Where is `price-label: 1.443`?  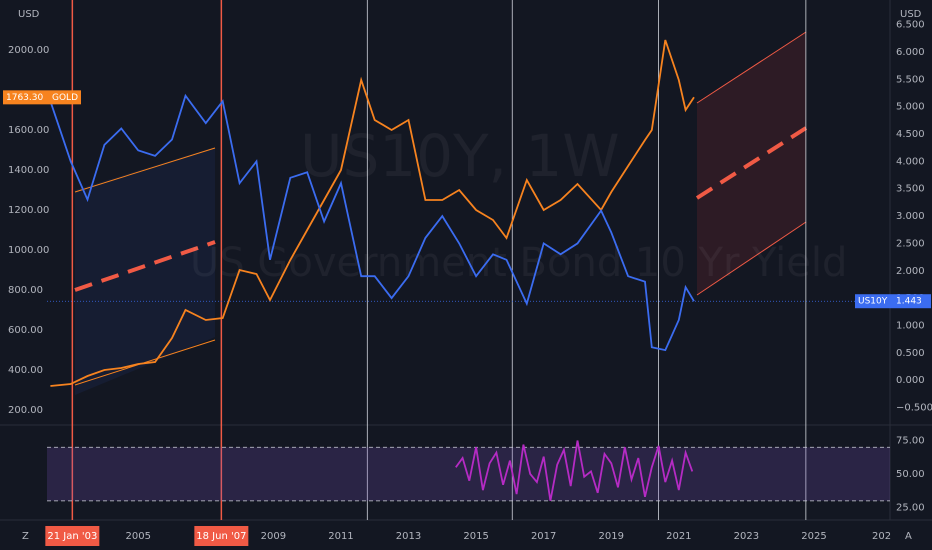
price-label: 1.443 is located at coordinates (909, 302).